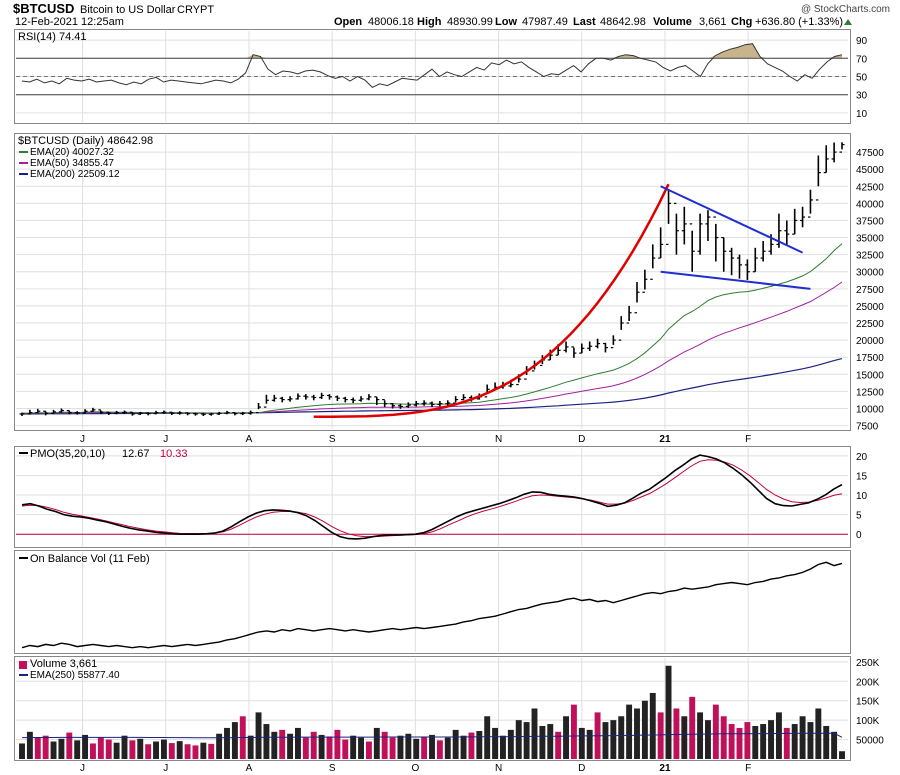  What do you see at coordinates (870, 273) in the screenshot?
I see `price-tick-label: 30000` at bounding box center [870, 273].